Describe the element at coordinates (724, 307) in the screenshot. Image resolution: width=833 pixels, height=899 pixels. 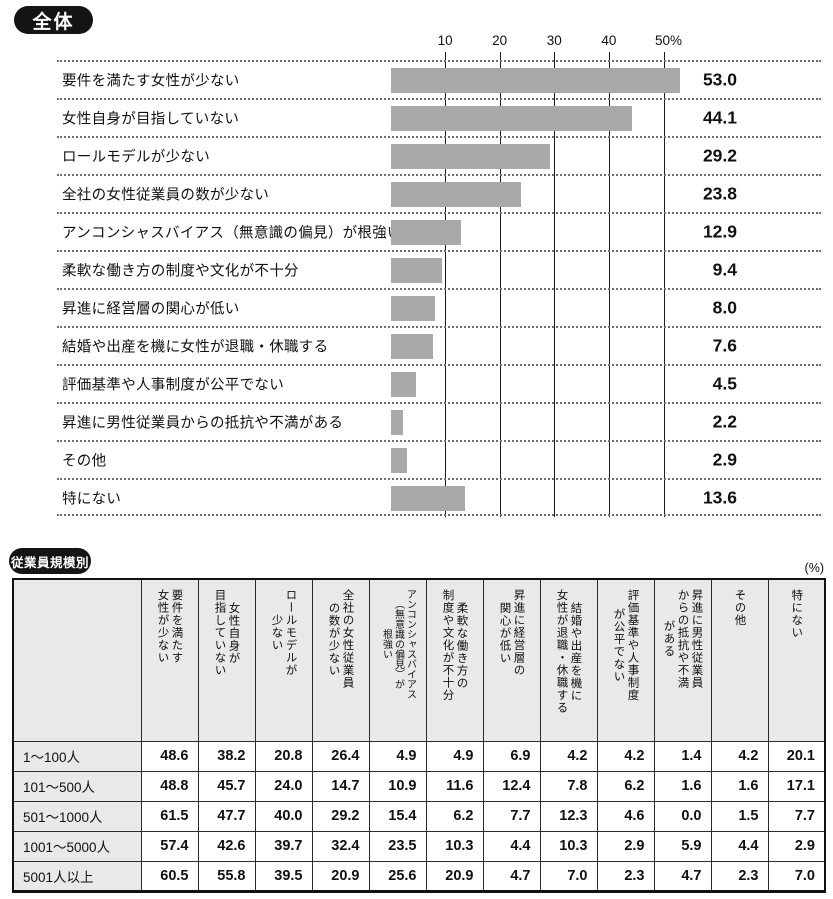
I see `bar-value: 8.0` at that location.